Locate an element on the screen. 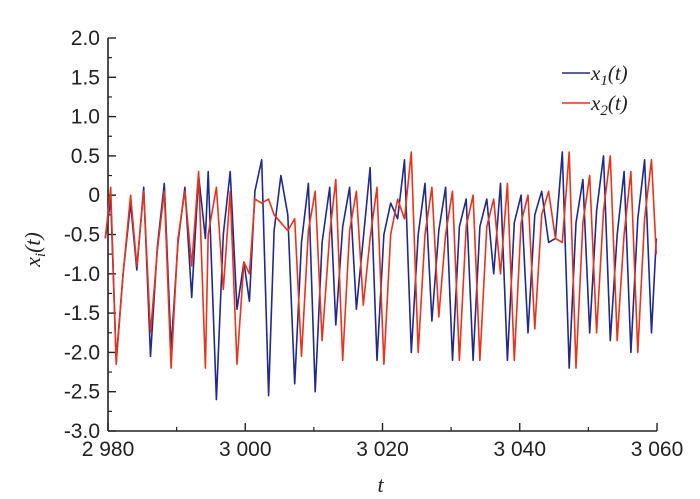 This screenshot has width=700, height=499. y-tick-label: -2.5 is located at coordinates (82, 392).